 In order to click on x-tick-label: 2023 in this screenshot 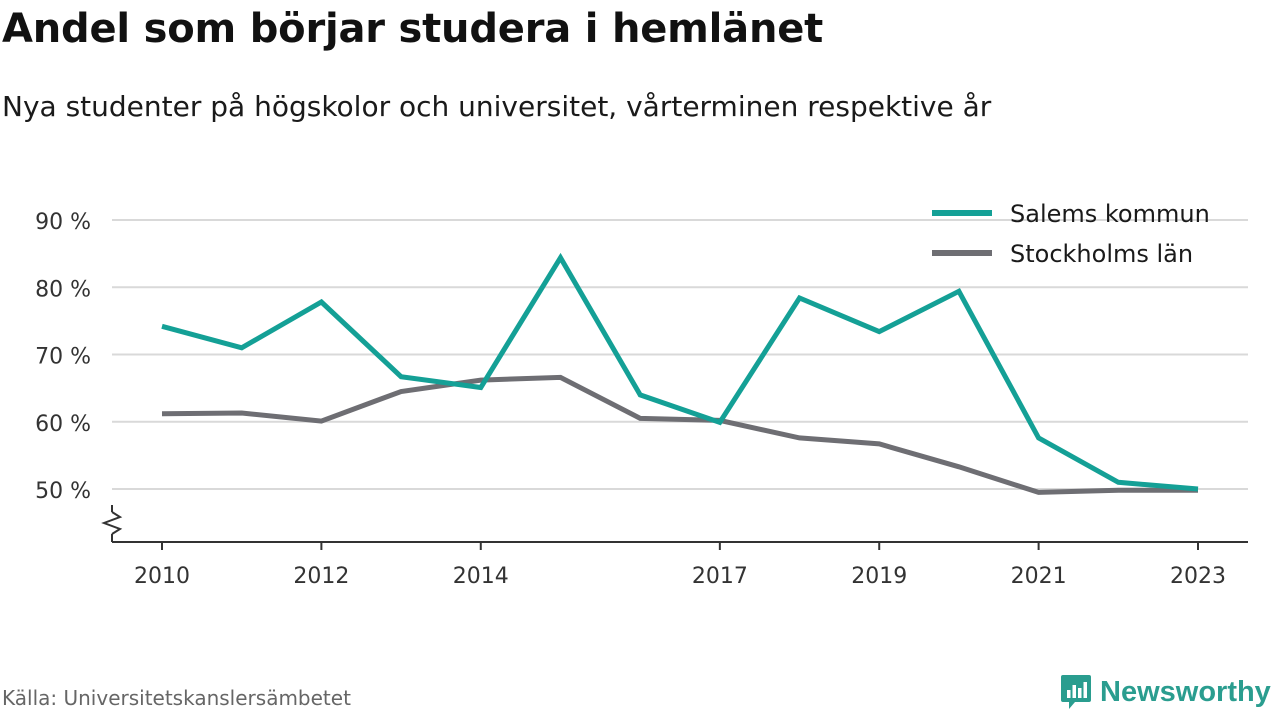, I will do `click(1198, 576)`.